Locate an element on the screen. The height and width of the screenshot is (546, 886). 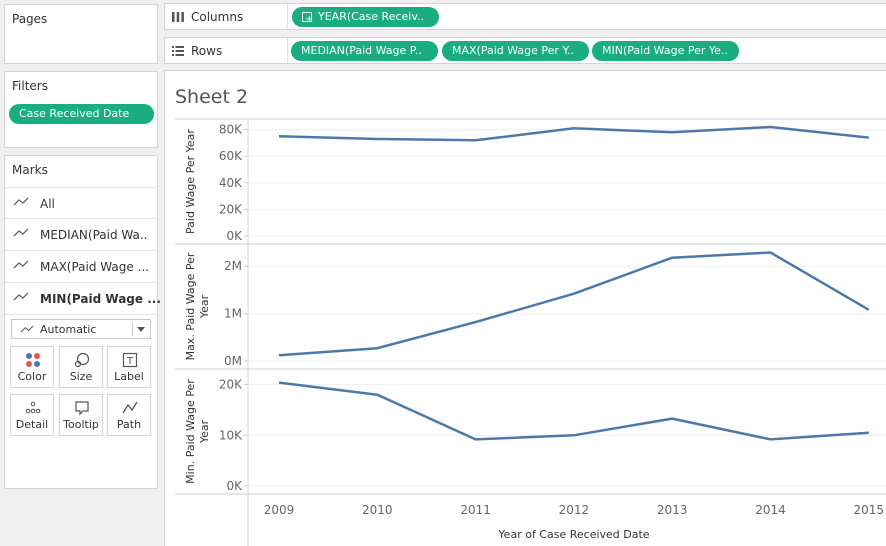
sheet-title: Sheet 2 is located at coordinates (212, 97).